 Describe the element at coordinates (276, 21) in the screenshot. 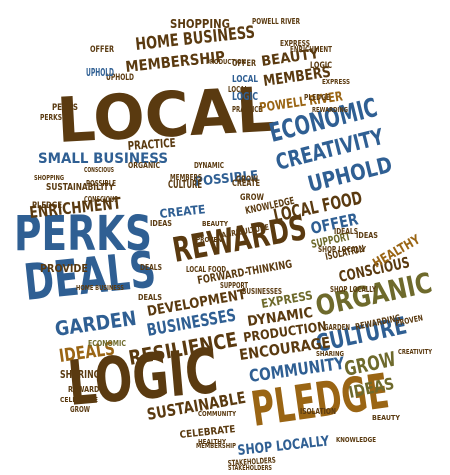

I see `word-powell-river-small: POWELL RIVER` at that location.